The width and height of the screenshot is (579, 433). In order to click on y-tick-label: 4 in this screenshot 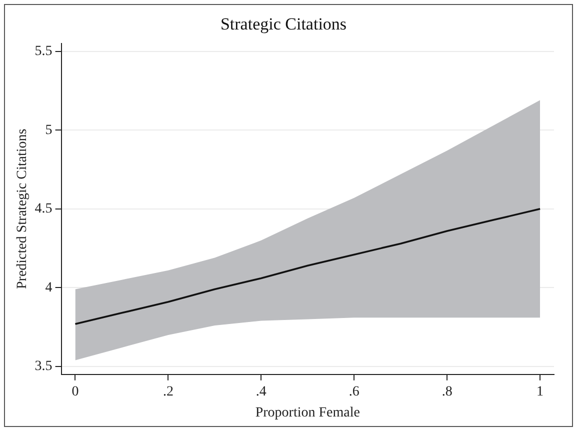, I will do `click(48, 288)`.